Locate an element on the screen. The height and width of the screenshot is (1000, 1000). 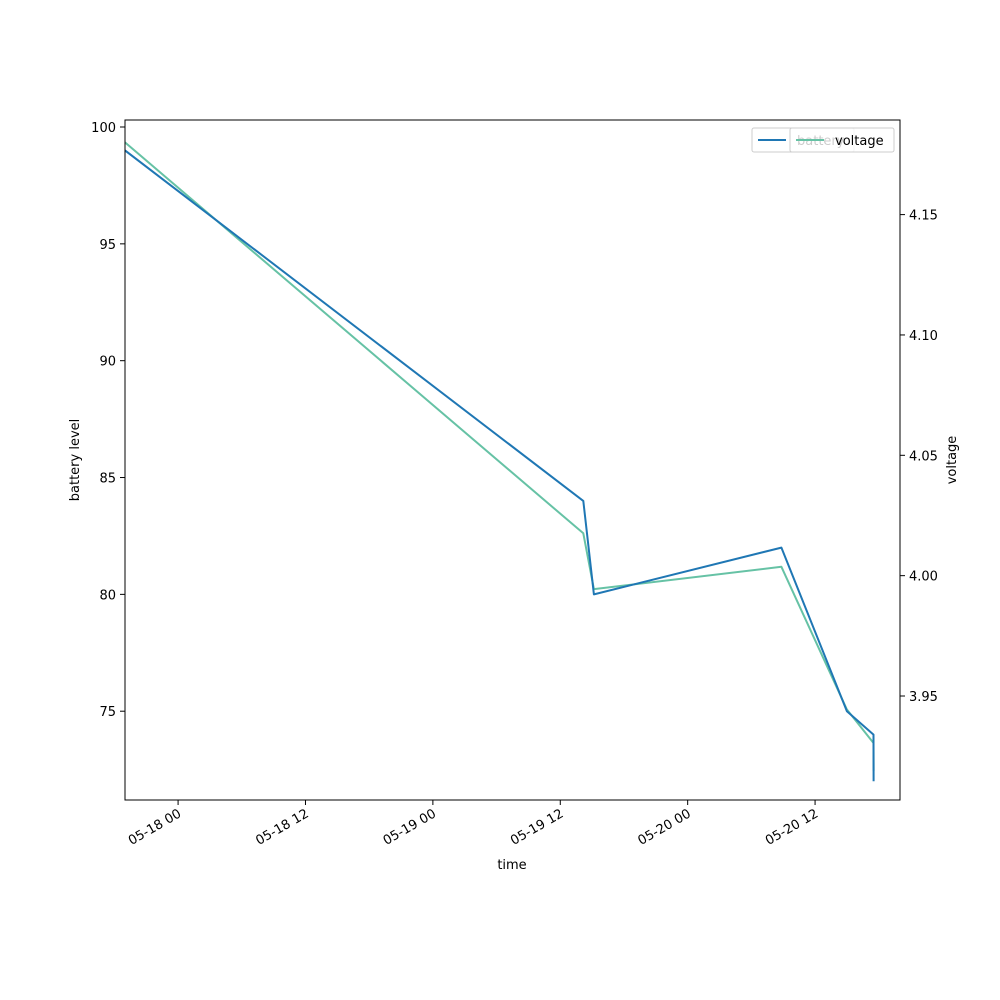
y-right-axis-label: voltage is located at coordinates (952, 460).